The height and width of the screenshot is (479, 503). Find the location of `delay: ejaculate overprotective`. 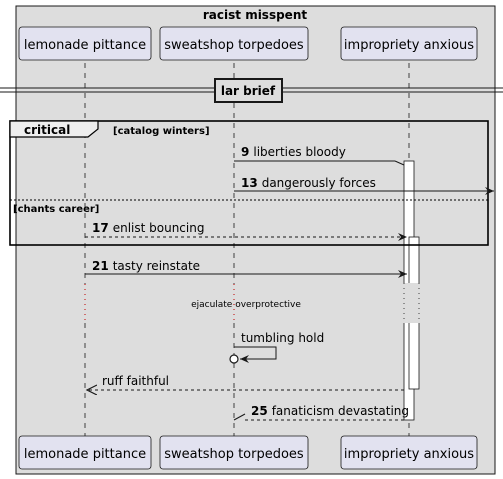

delay: ejaculate overprotective is located at coordinates (192, 303).